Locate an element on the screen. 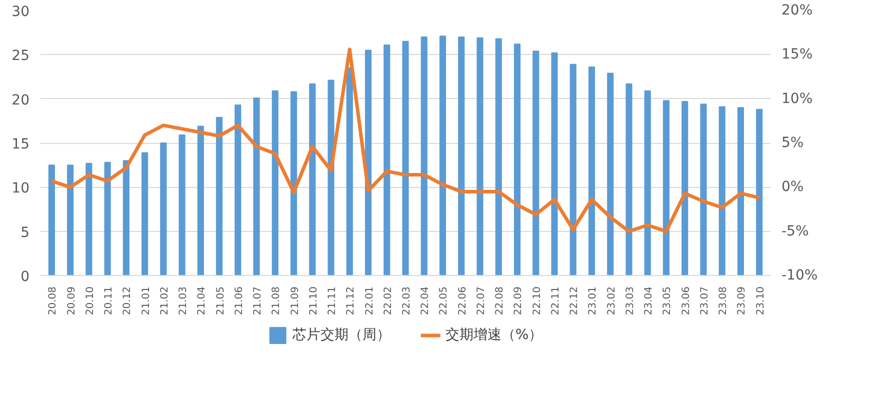  y-tick-label: 0 is located at coordinates (25, 277).